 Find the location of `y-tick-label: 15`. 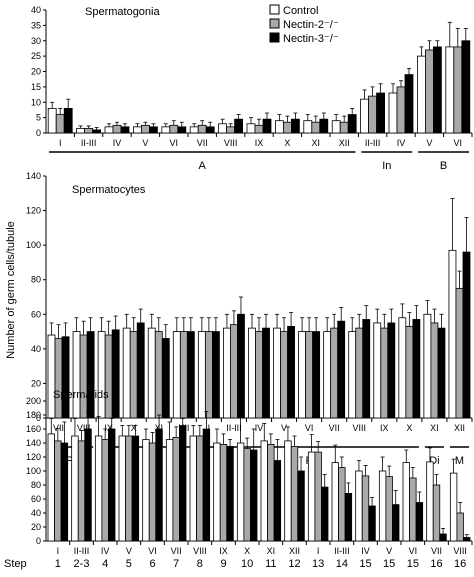

y-tick-label: 15 is located at coordinates (36, 87).